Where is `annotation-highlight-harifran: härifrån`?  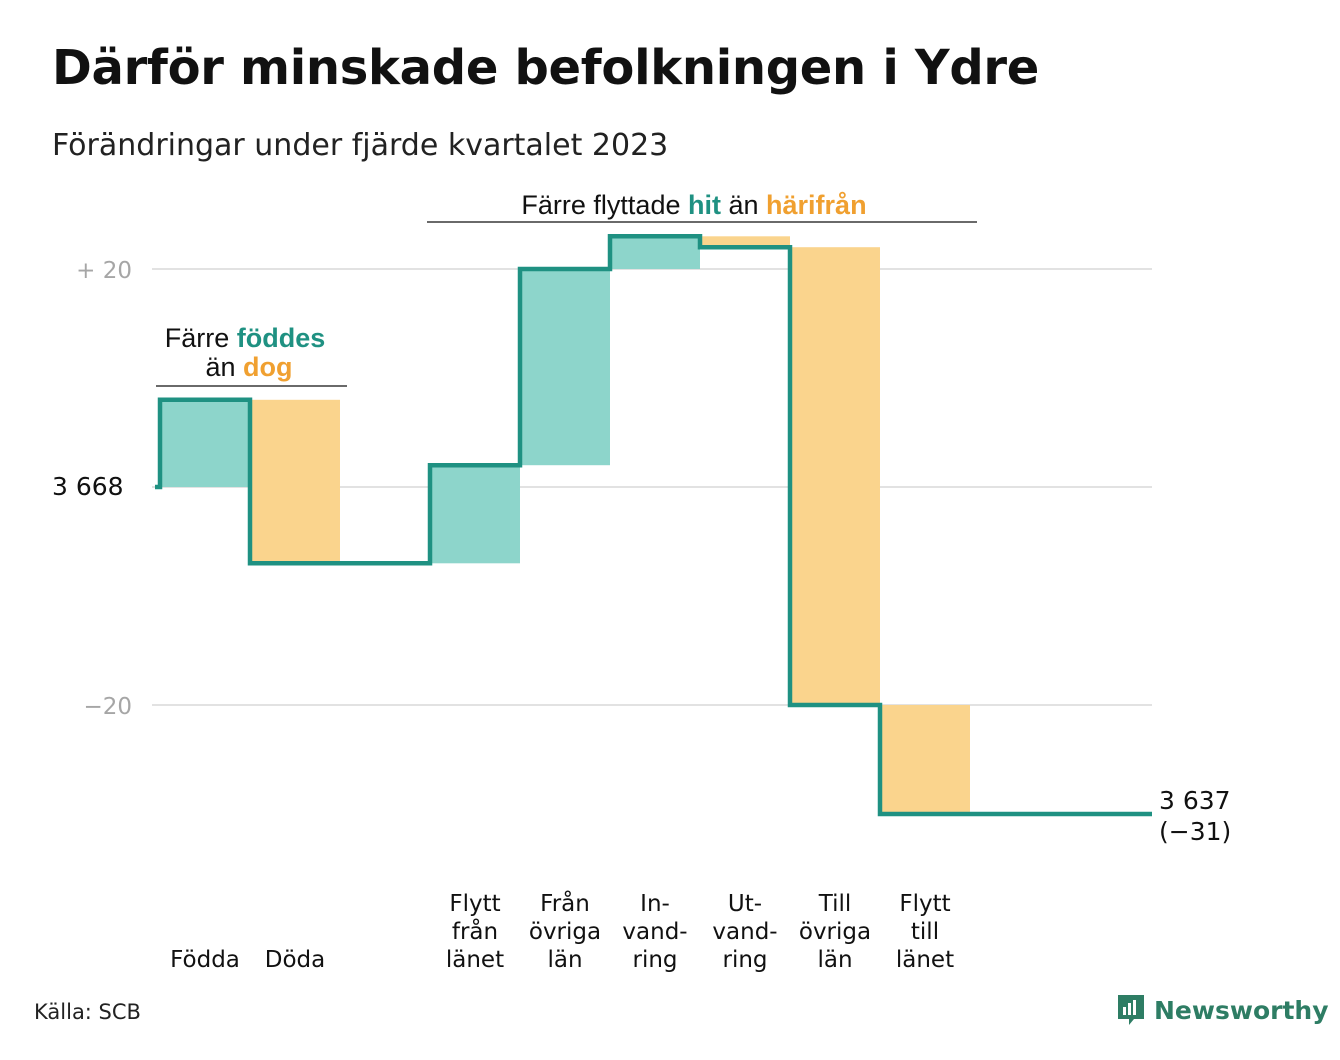
annotation-highlight-harifran: härifrån is located at coordinates (816, 205).